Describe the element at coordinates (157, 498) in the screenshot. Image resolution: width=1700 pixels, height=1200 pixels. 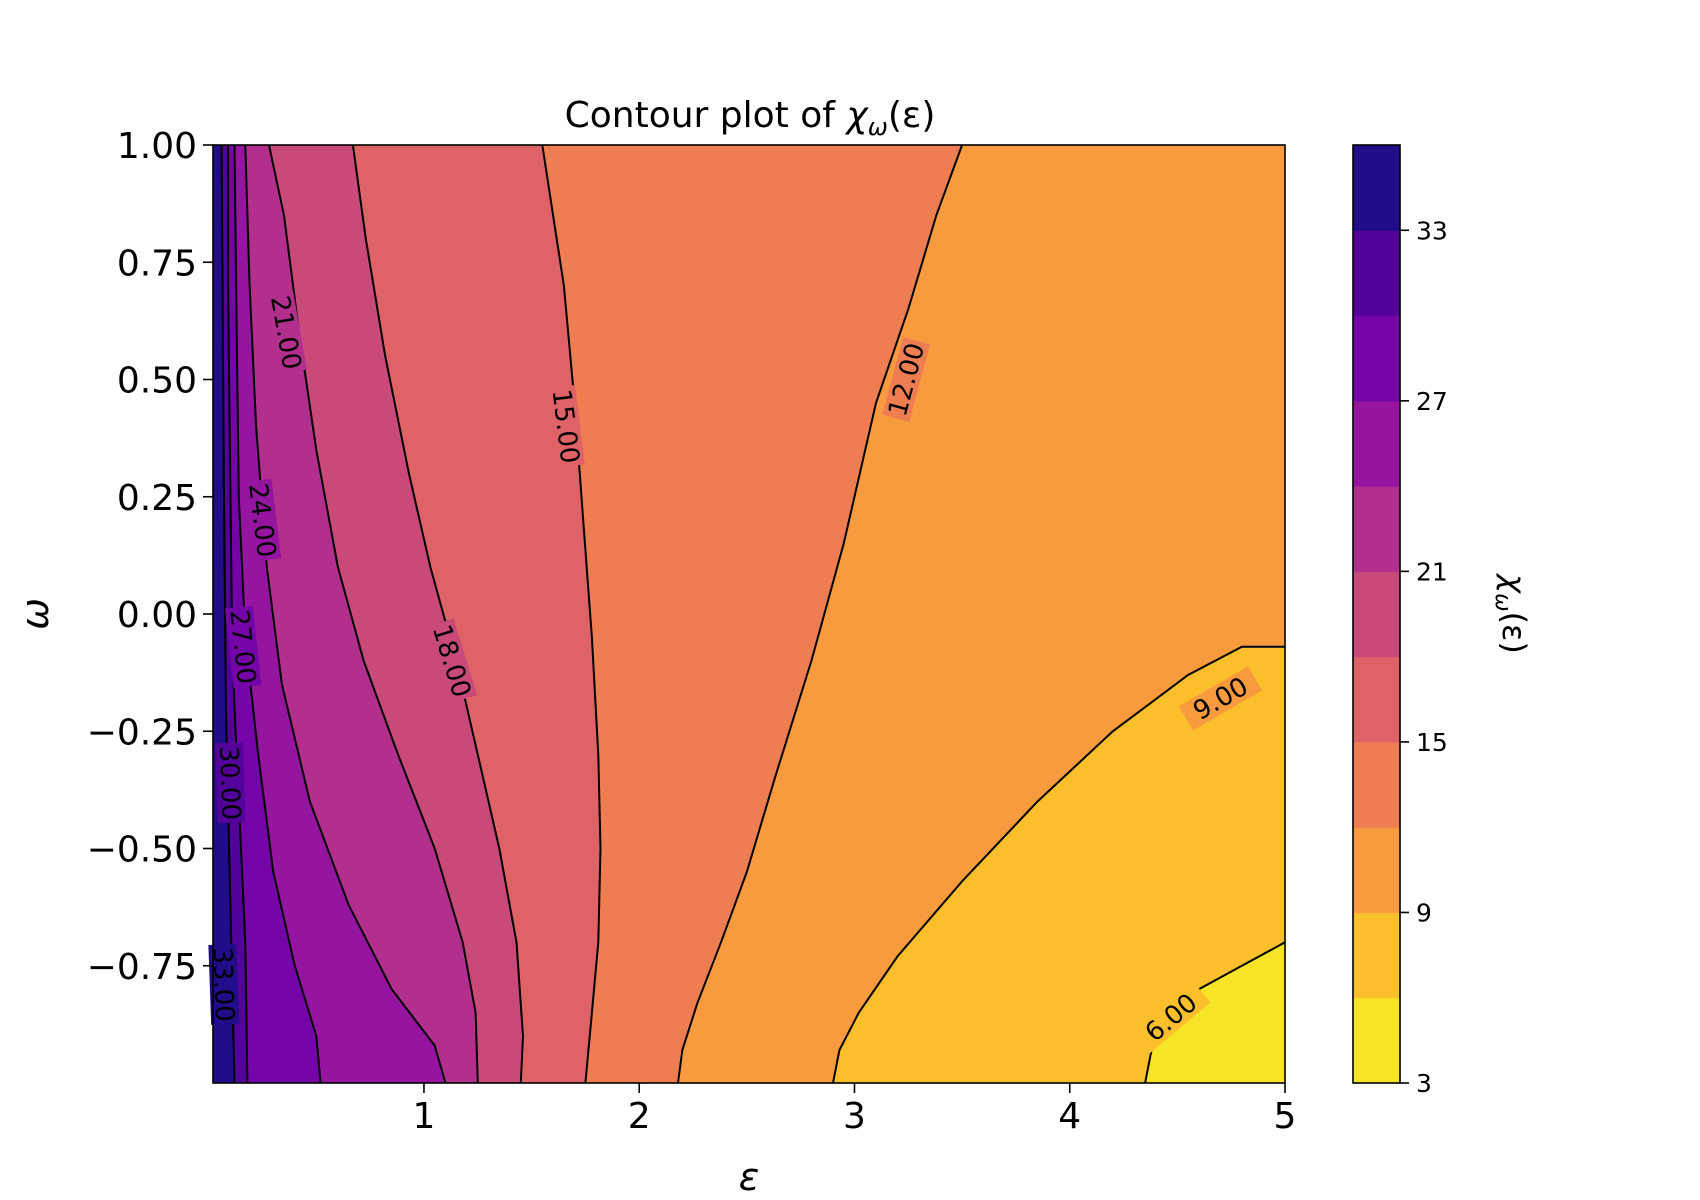
I see `y-tick-label: 0.25` at that location.